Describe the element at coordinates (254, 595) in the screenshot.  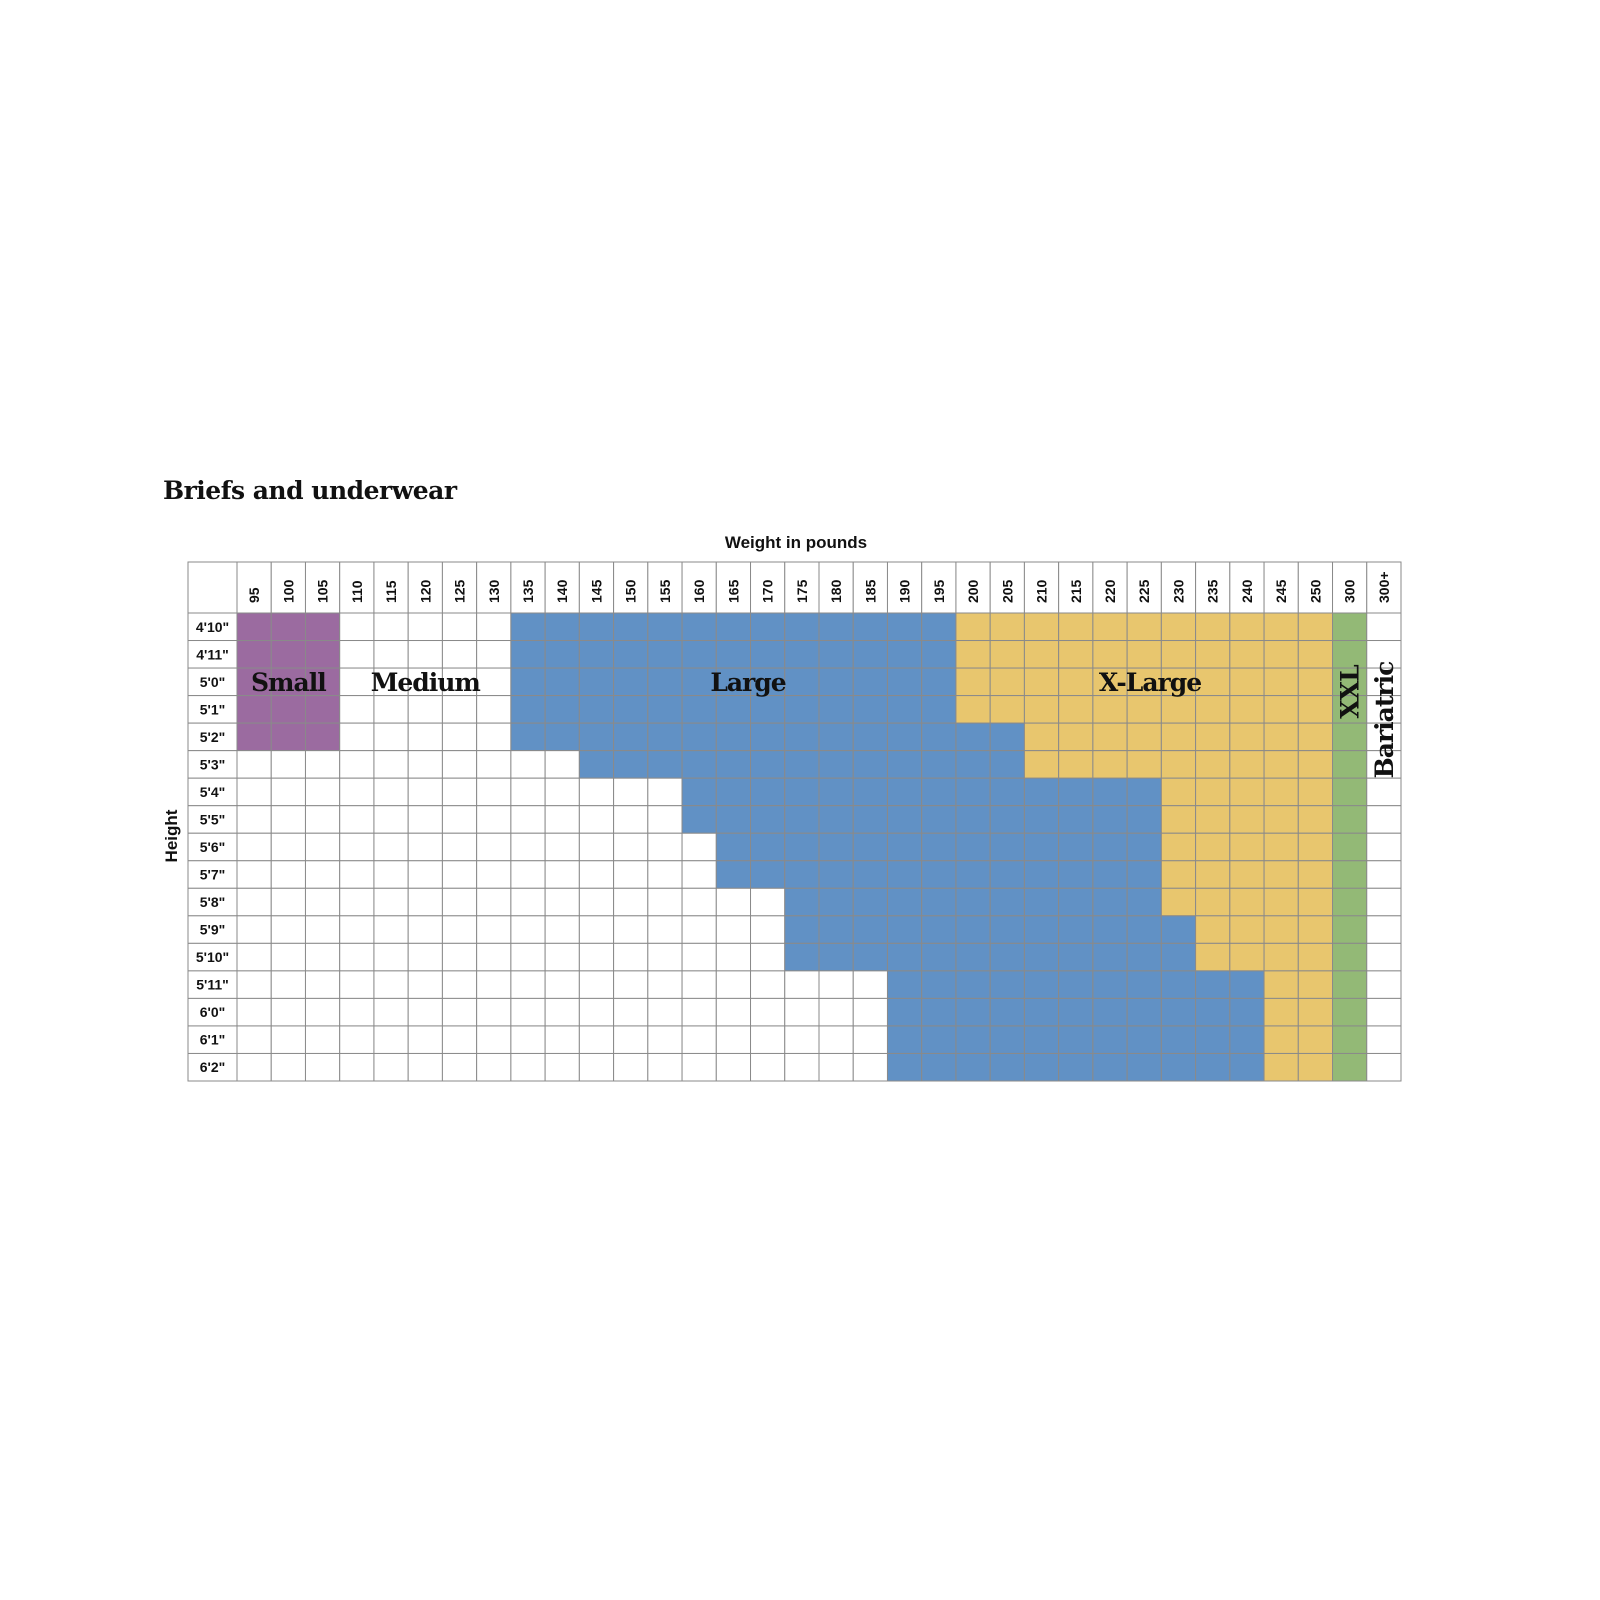
I see `x-tick-label: 95` at that location.